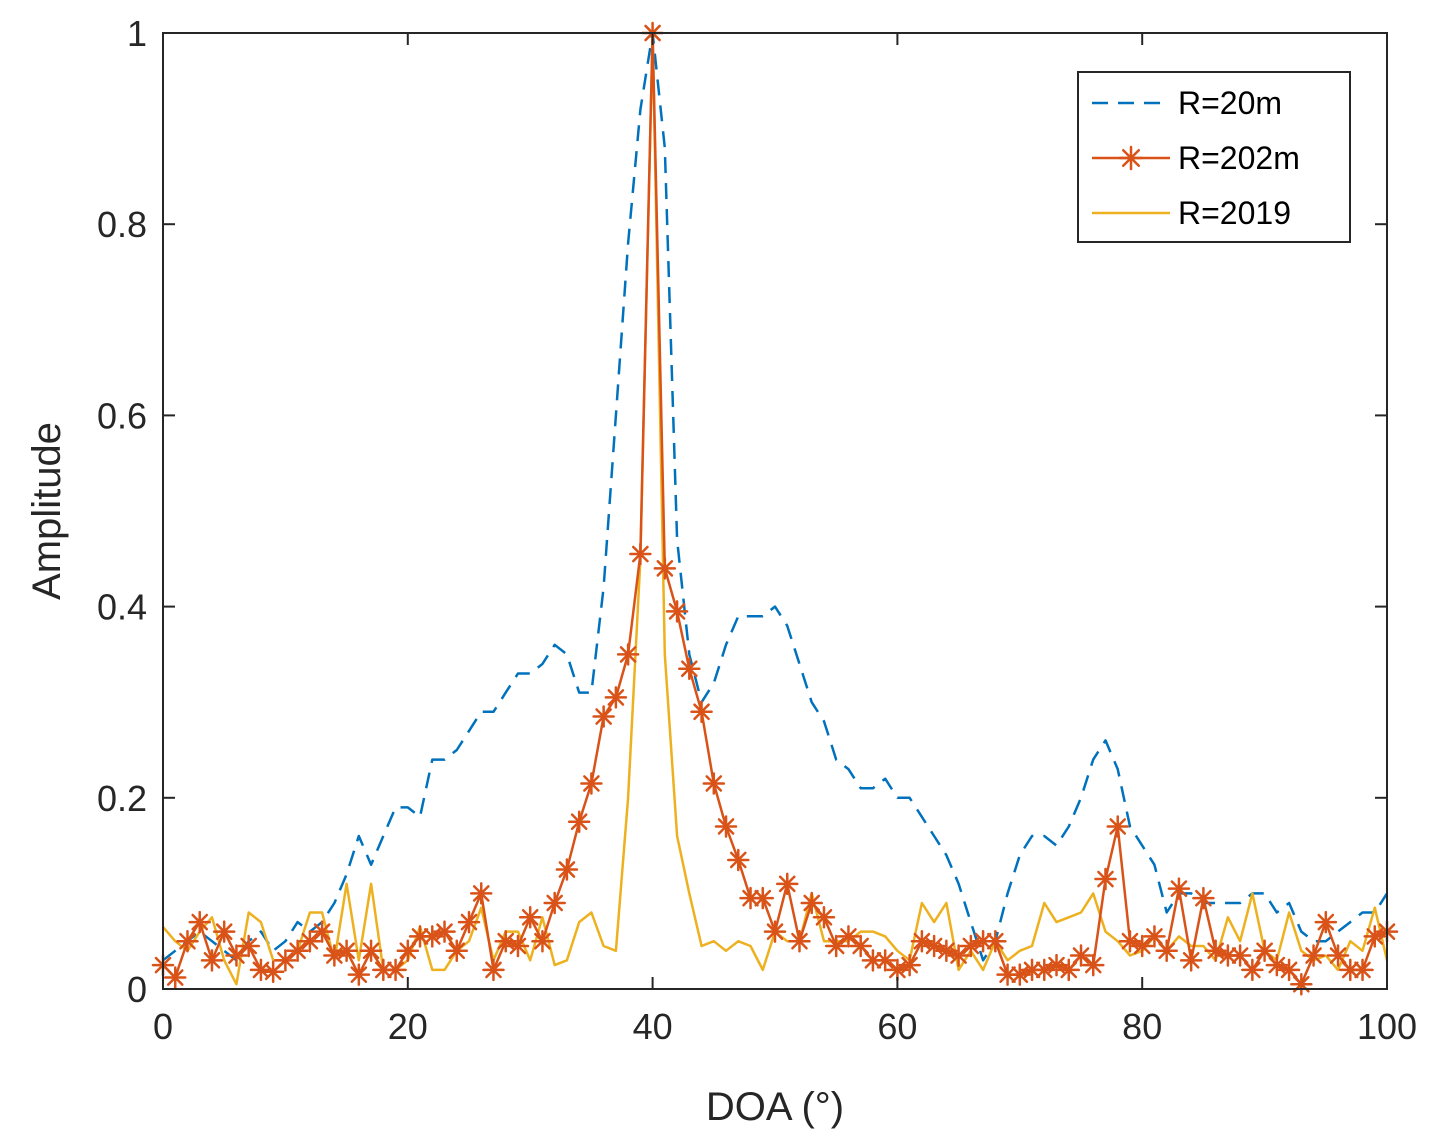 The width and height of the screenshot is (1443, 1145). I want to click on y-tick-label: 0.6, so click(122, 415).